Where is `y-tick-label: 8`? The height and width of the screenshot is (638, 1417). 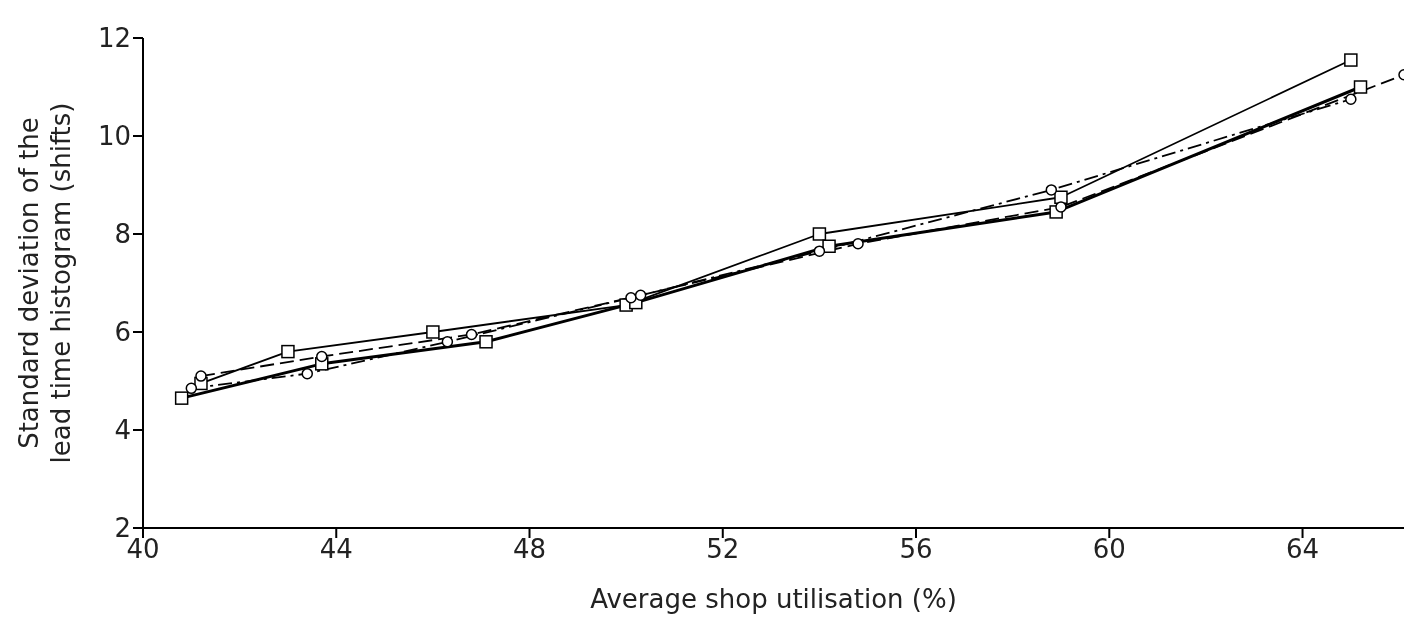 y-tick-label: 8 is located at coordinates (122, 234).